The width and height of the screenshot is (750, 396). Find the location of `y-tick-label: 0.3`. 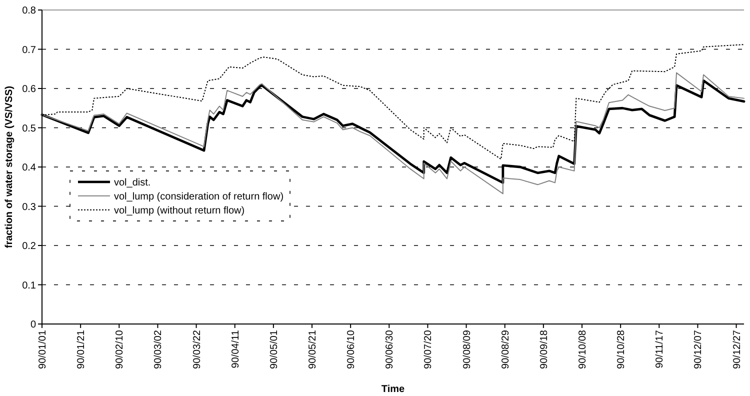

y-tick-label: 0.3 is located at coordinates (29, 207).